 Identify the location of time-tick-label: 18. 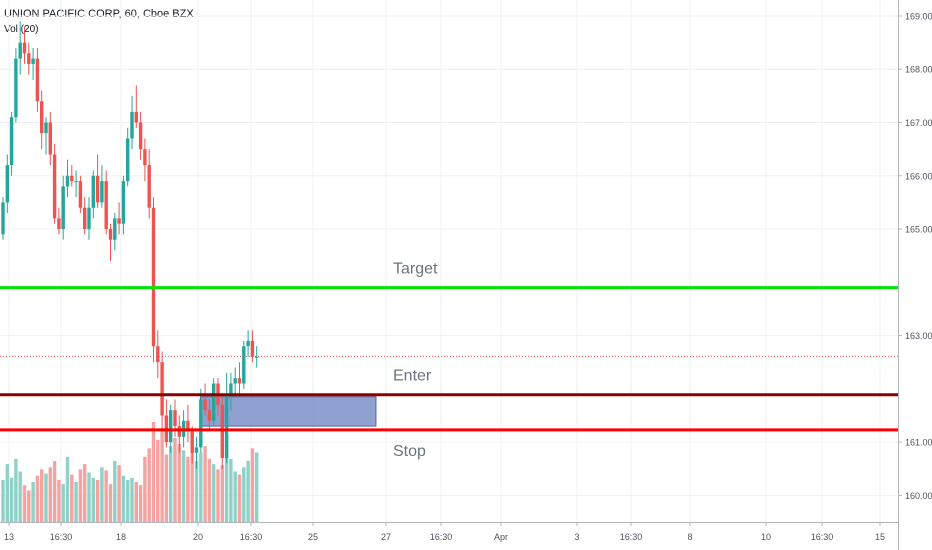
(121, 537).